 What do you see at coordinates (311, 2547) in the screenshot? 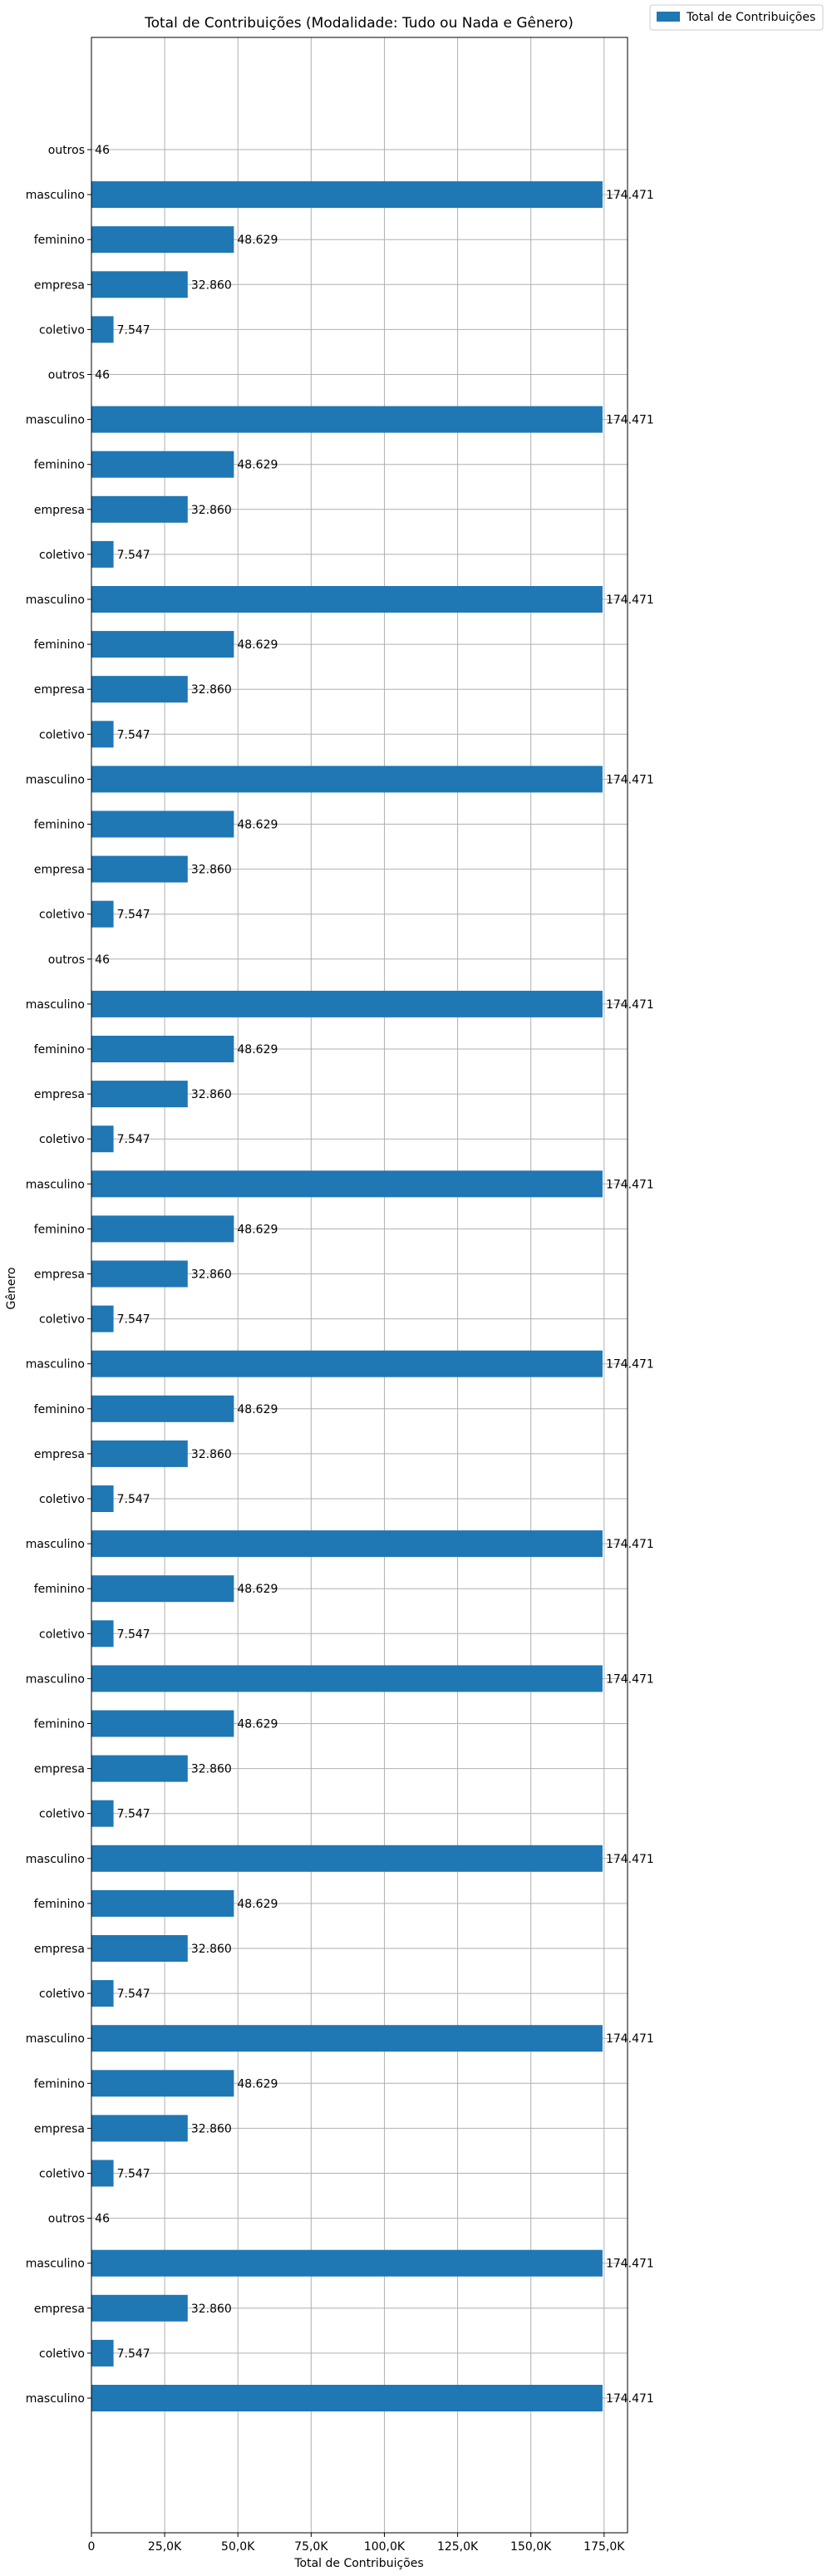
I see `x-tick-label: 75,0K` at bounding box center [311, 2547].